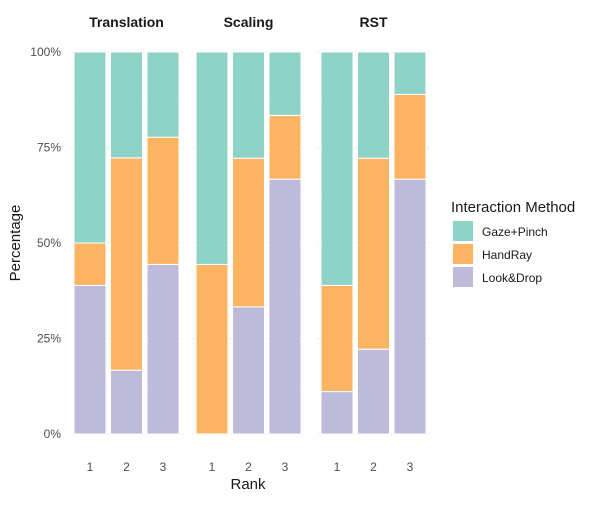 This screenshot has width=600, height=505. Describe the element at coordinates (513, 207) in the screenshot. I see `legend-title: Interaction Method` at that location.